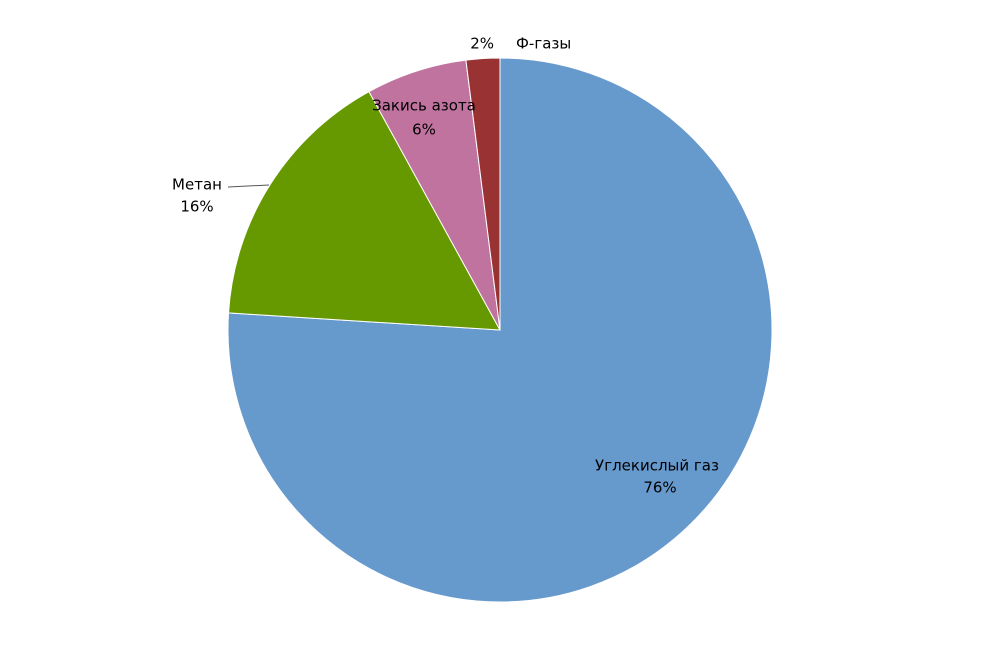  Describe the element at coordinates (424, 130) in the screenshot. I see `value-label: 6%` at that location.